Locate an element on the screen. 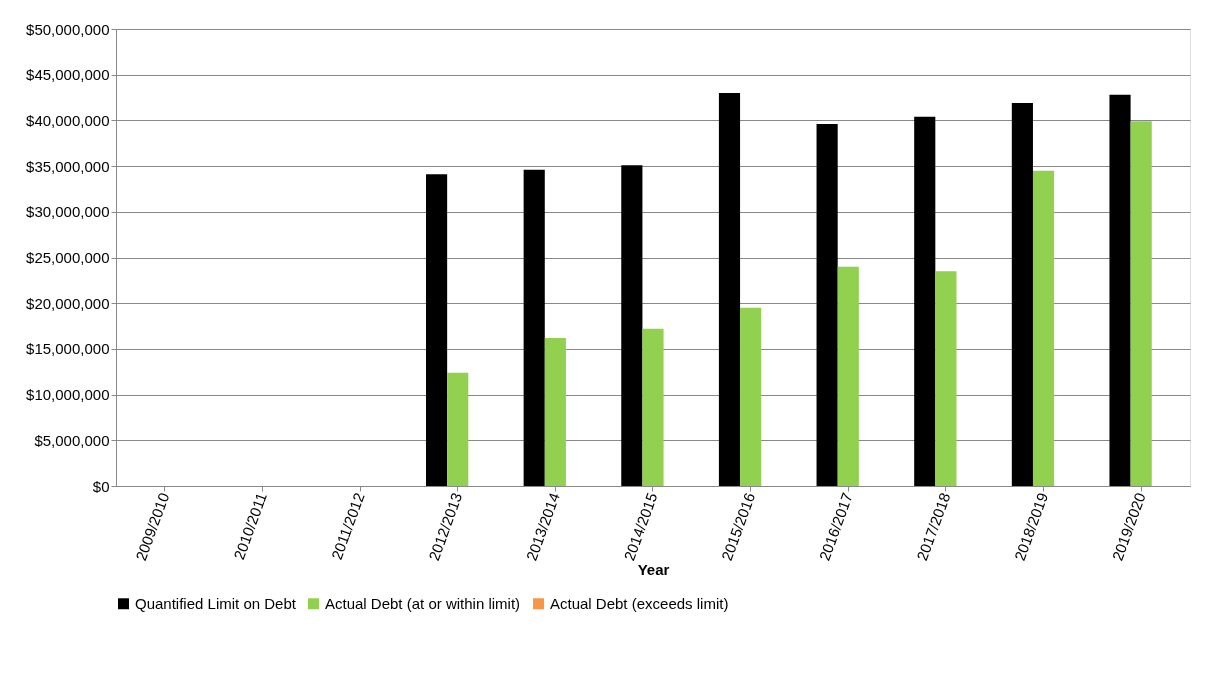 This screenshot has width=1227, height=685. y-tick-label: $20,000,000 is located at coordinates (68, 303).